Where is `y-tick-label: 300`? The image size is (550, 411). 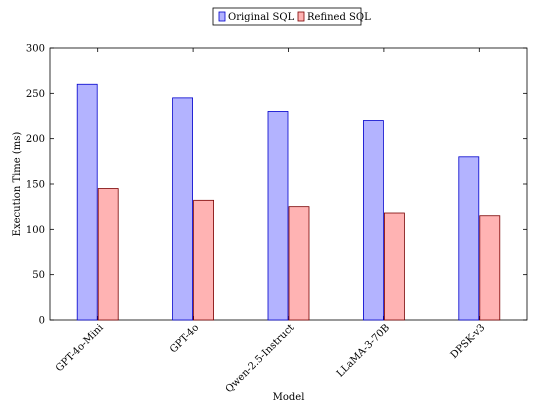 y-tick-label: 300 is located at coordinates (35, 49).